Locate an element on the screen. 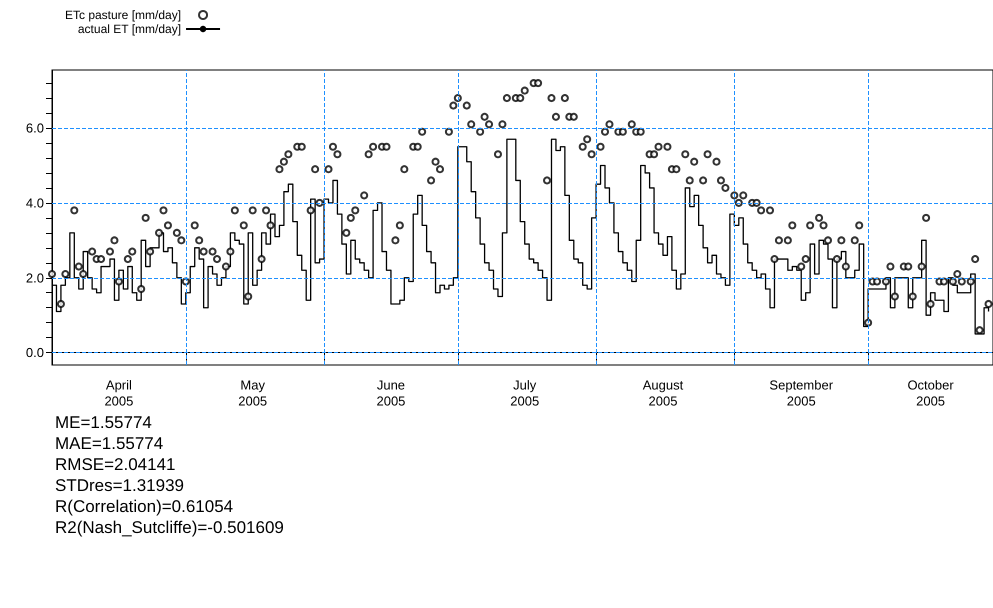  legend-label: actual ET [mm/day] is located at coordinates (130, 29).